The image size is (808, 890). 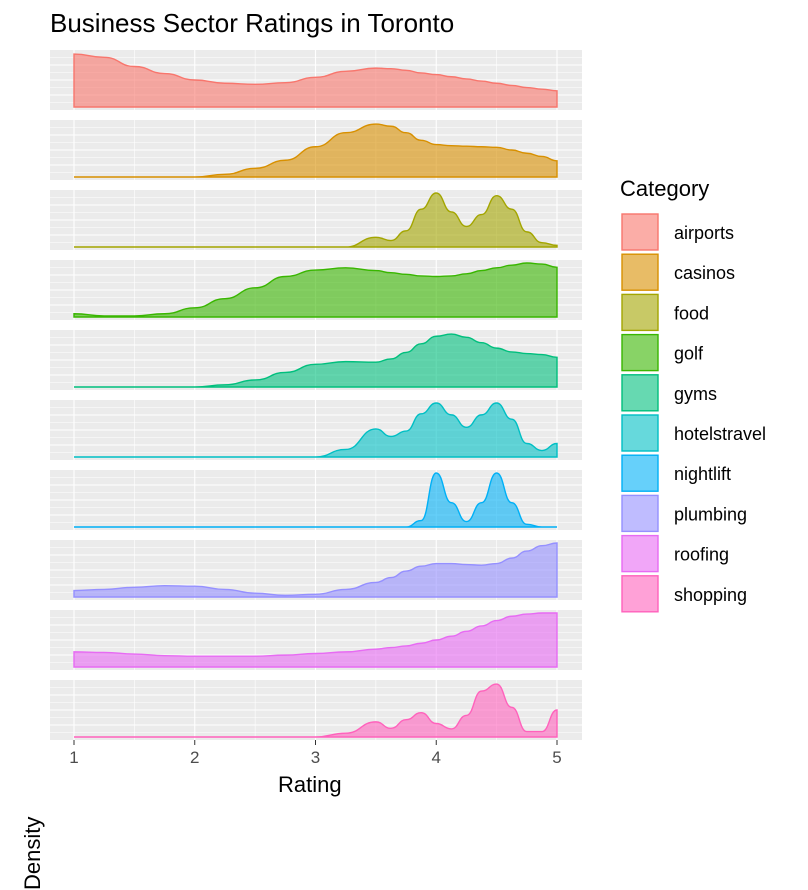 What do you see at coordinates (640, 513) in the screenshot?
I see `legend-key-plumbing` at bounding box center [640, 513].